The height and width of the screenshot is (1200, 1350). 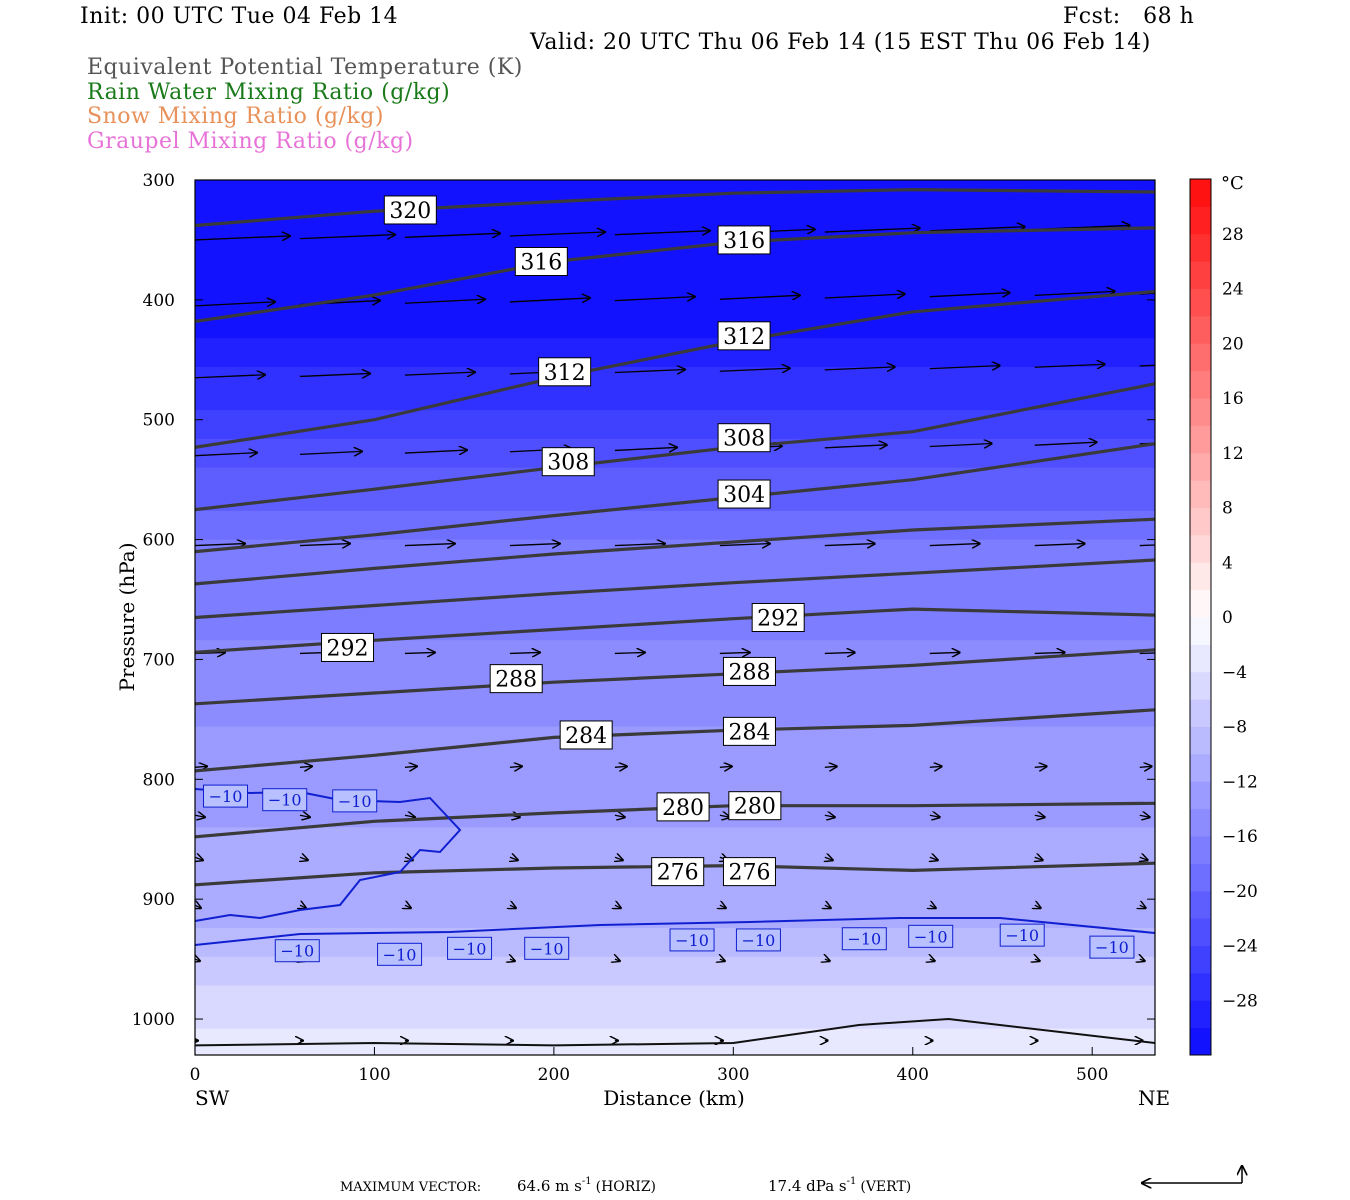 What do you see at coordinates (1232, 183) in the screenshot?
I see `colorbar-unit: °C` at bounding box center [1232, 183].